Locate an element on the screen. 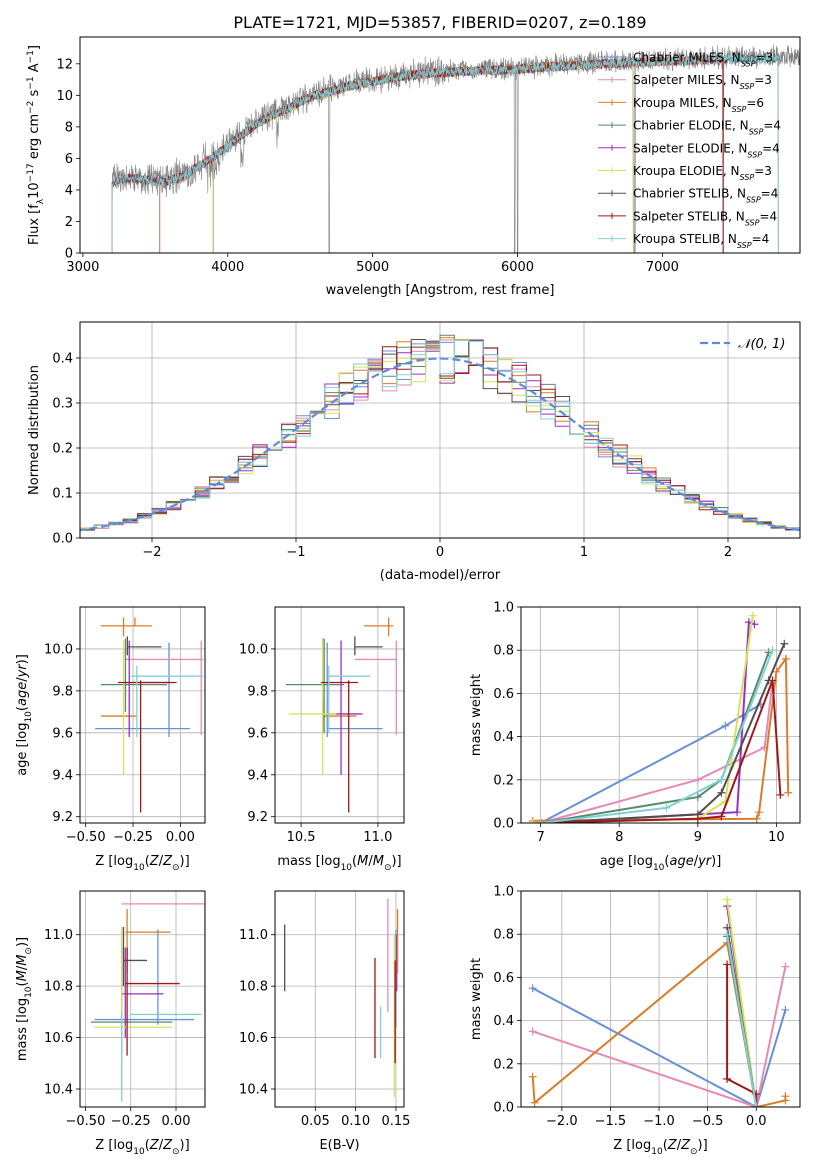 This screenshot has height=1170, width=819. legend-label-main: Salpeter MILES, N is located at coordinates (686, 80).